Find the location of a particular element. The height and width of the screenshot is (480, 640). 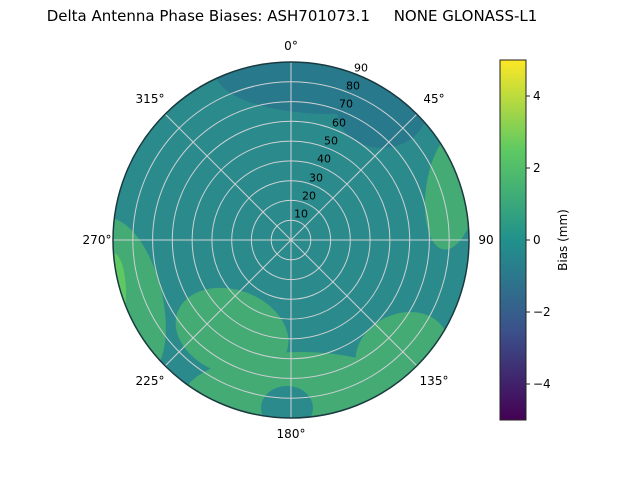

colorbar-tick-label-4: 4 is located at coordinates (537, 96).